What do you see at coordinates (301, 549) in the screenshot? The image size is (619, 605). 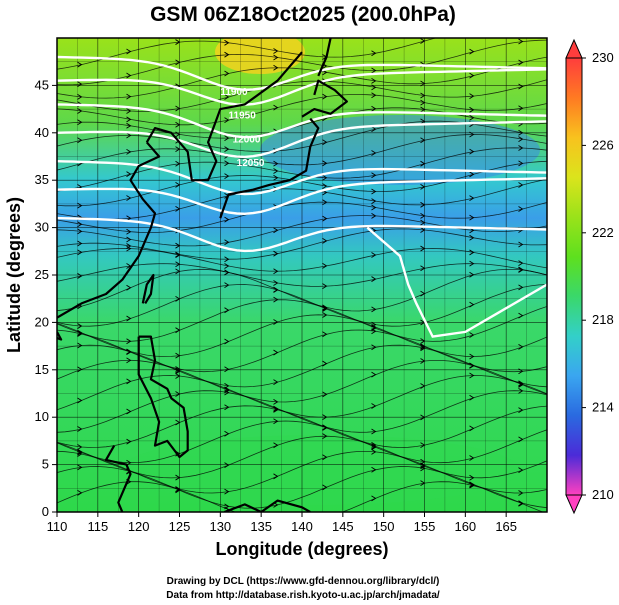 I see `x-axis-label: Longitude (degrees)` at bounding box center [301, 549].